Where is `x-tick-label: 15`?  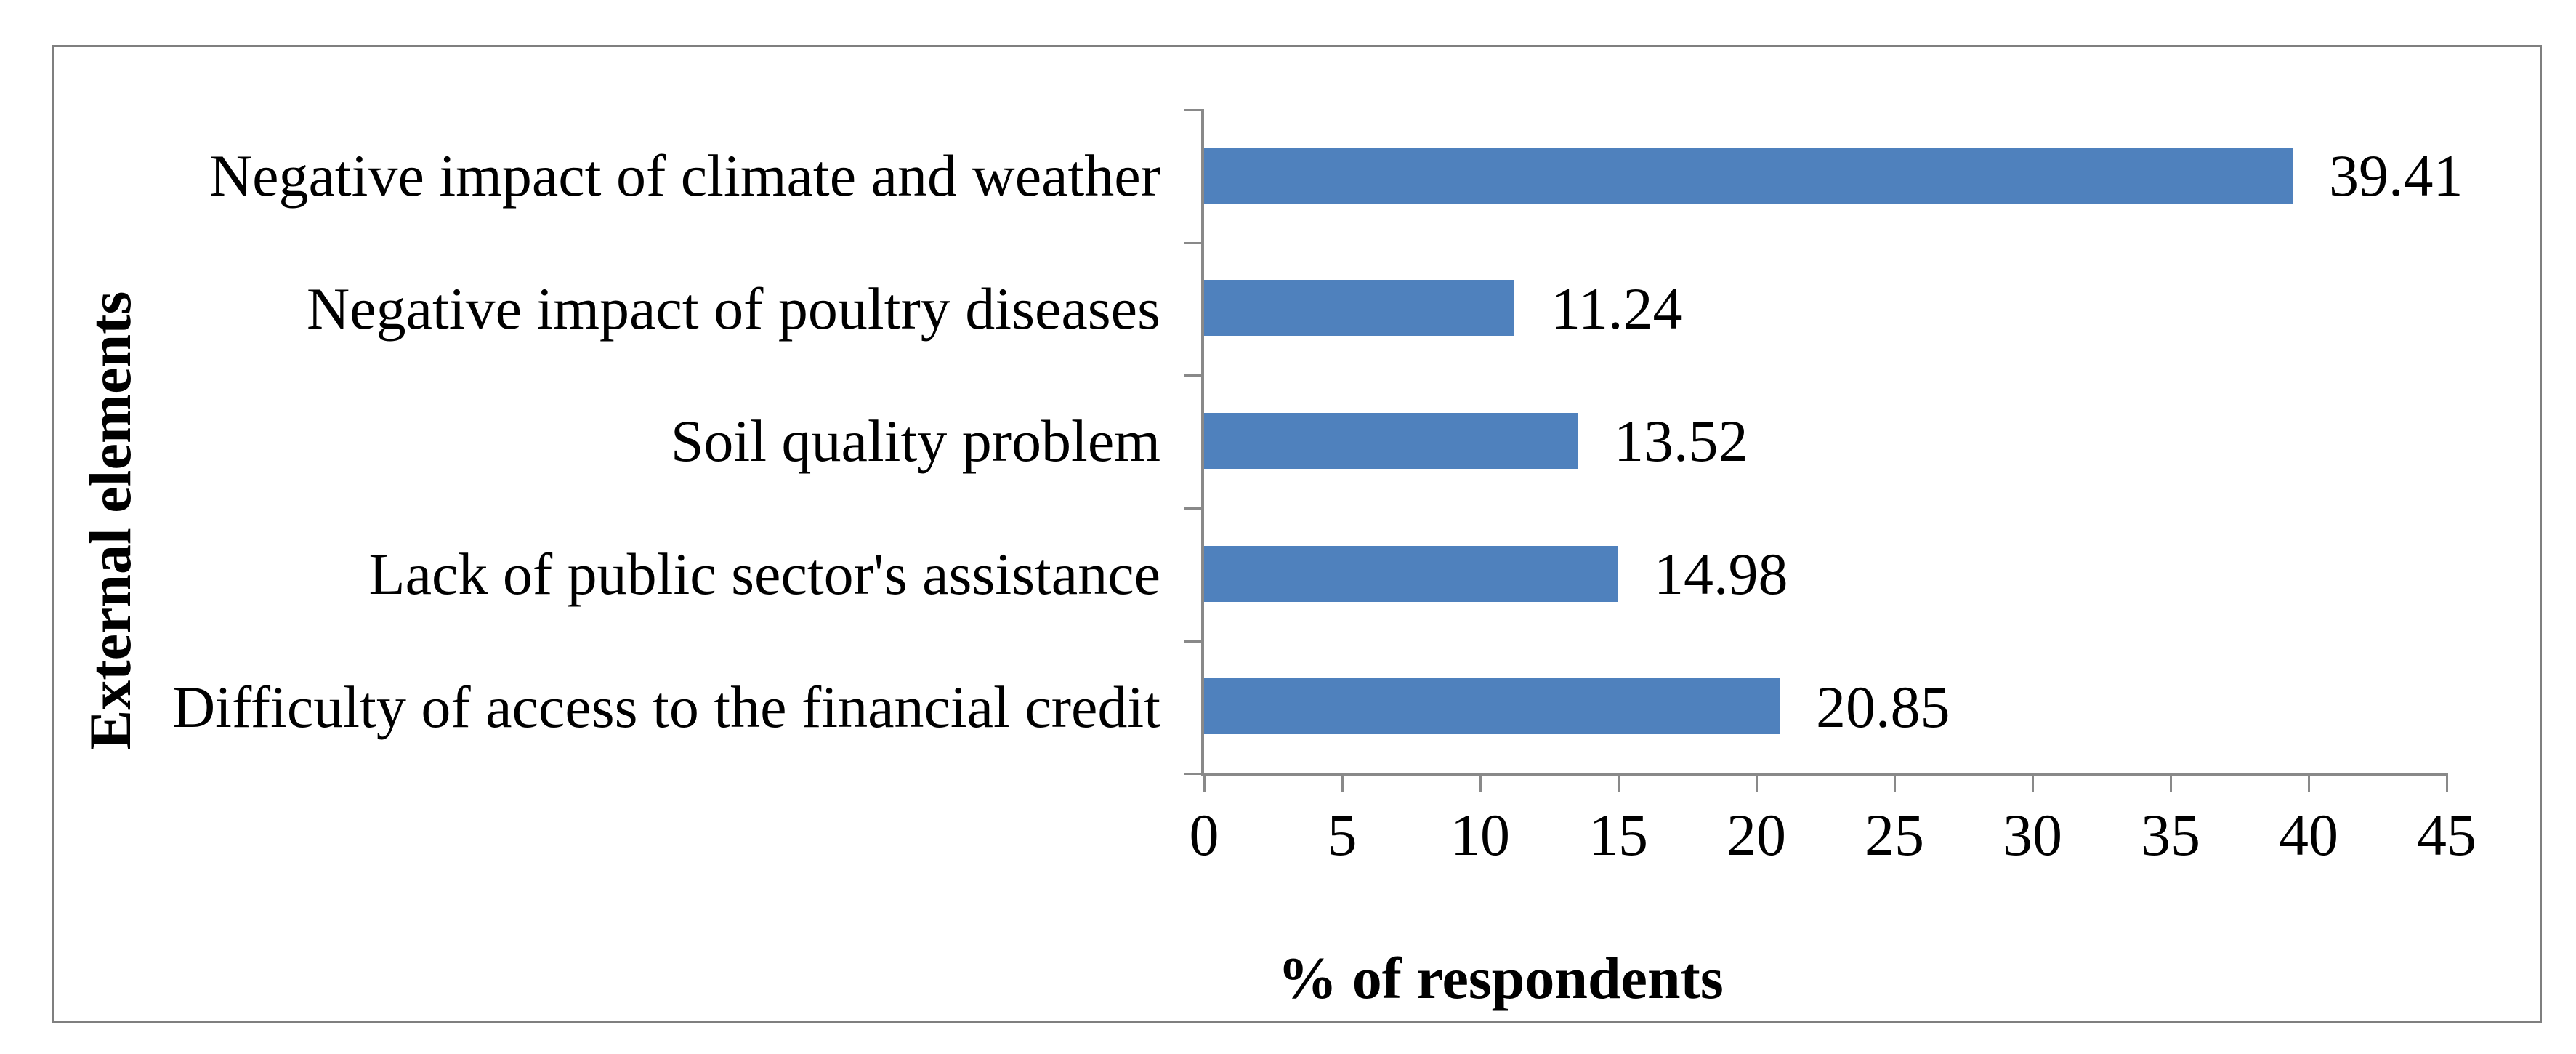
x-tick-label: 15 is located at coordinates (1618, 835).